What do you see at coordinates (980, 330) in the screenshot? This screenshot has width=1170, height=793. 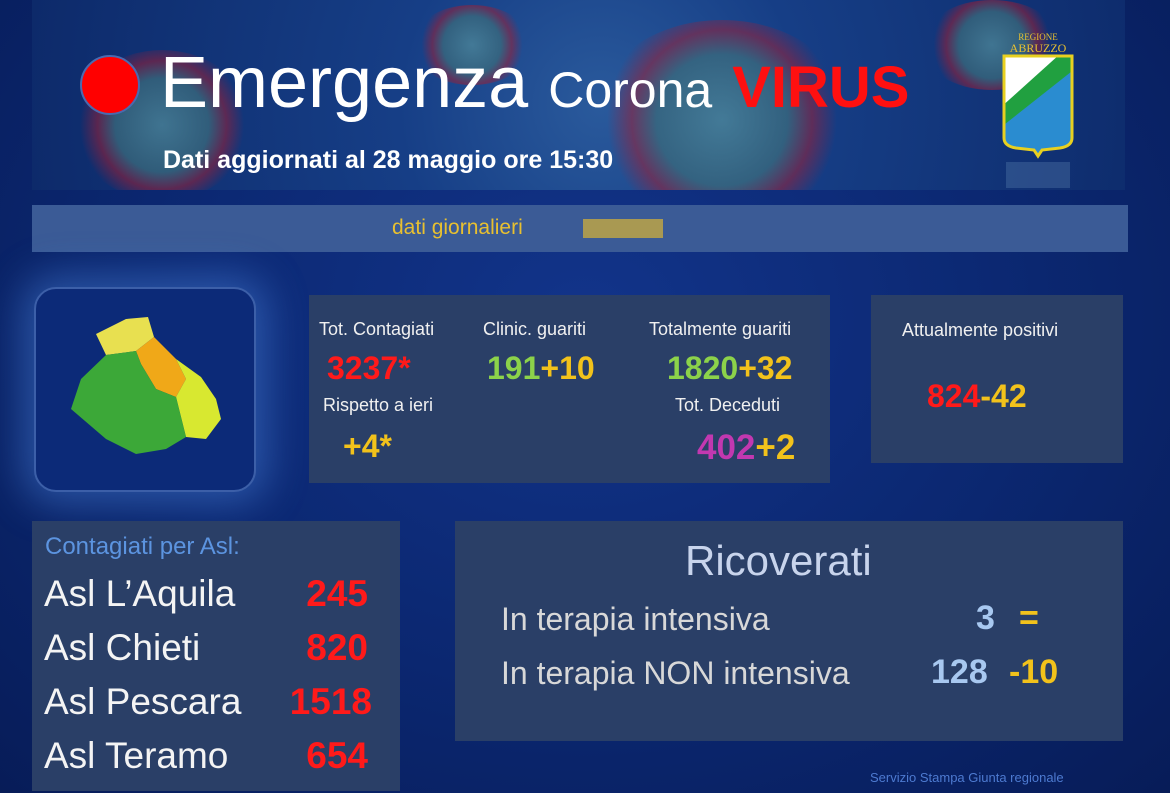 I see `attualmente-positivi-label: Attualmente positivi` at bounding box center [980, 330].